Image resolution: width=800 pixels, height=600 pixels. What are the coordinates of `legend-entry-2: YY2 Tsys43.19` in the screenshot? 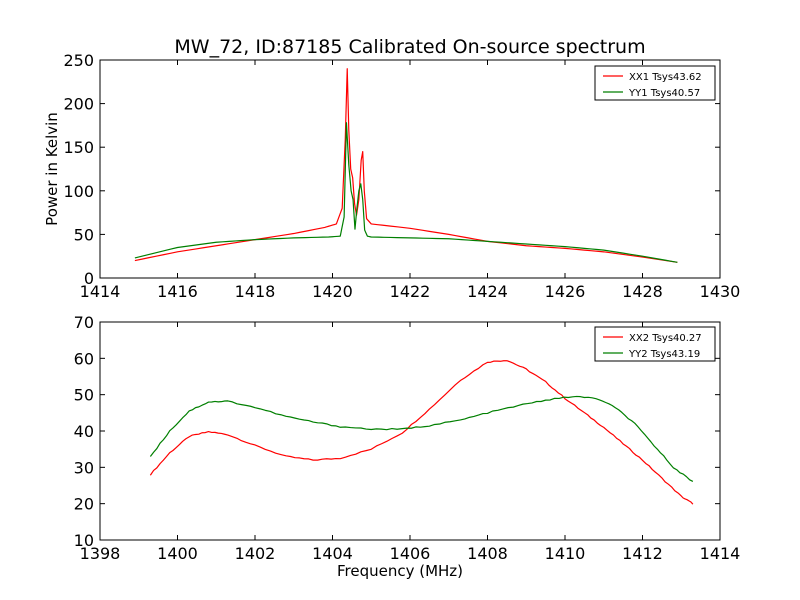 It's located at (664, 354).